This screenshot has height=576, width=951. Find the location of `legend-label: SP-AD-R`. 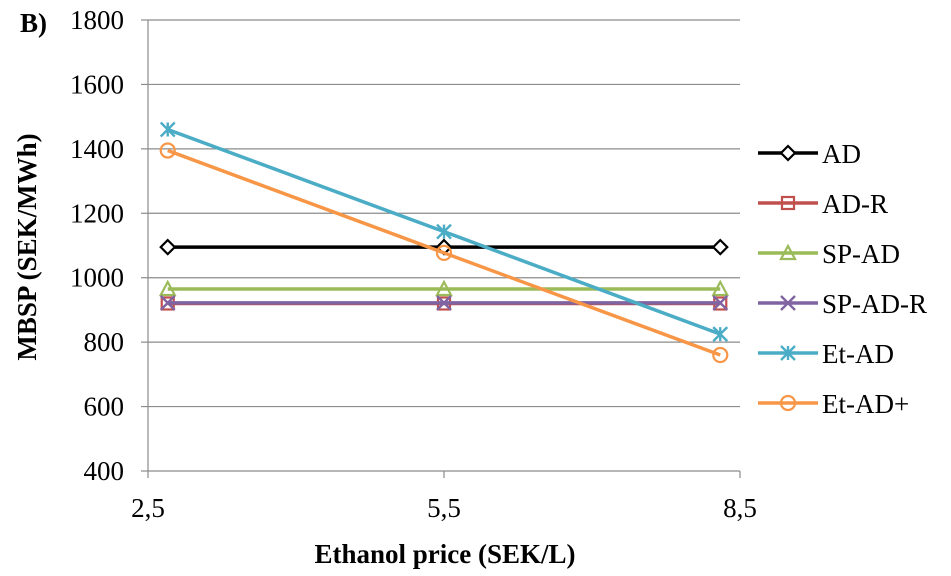

legend-label: SP-AD-R is located at coordinates (874, 304).